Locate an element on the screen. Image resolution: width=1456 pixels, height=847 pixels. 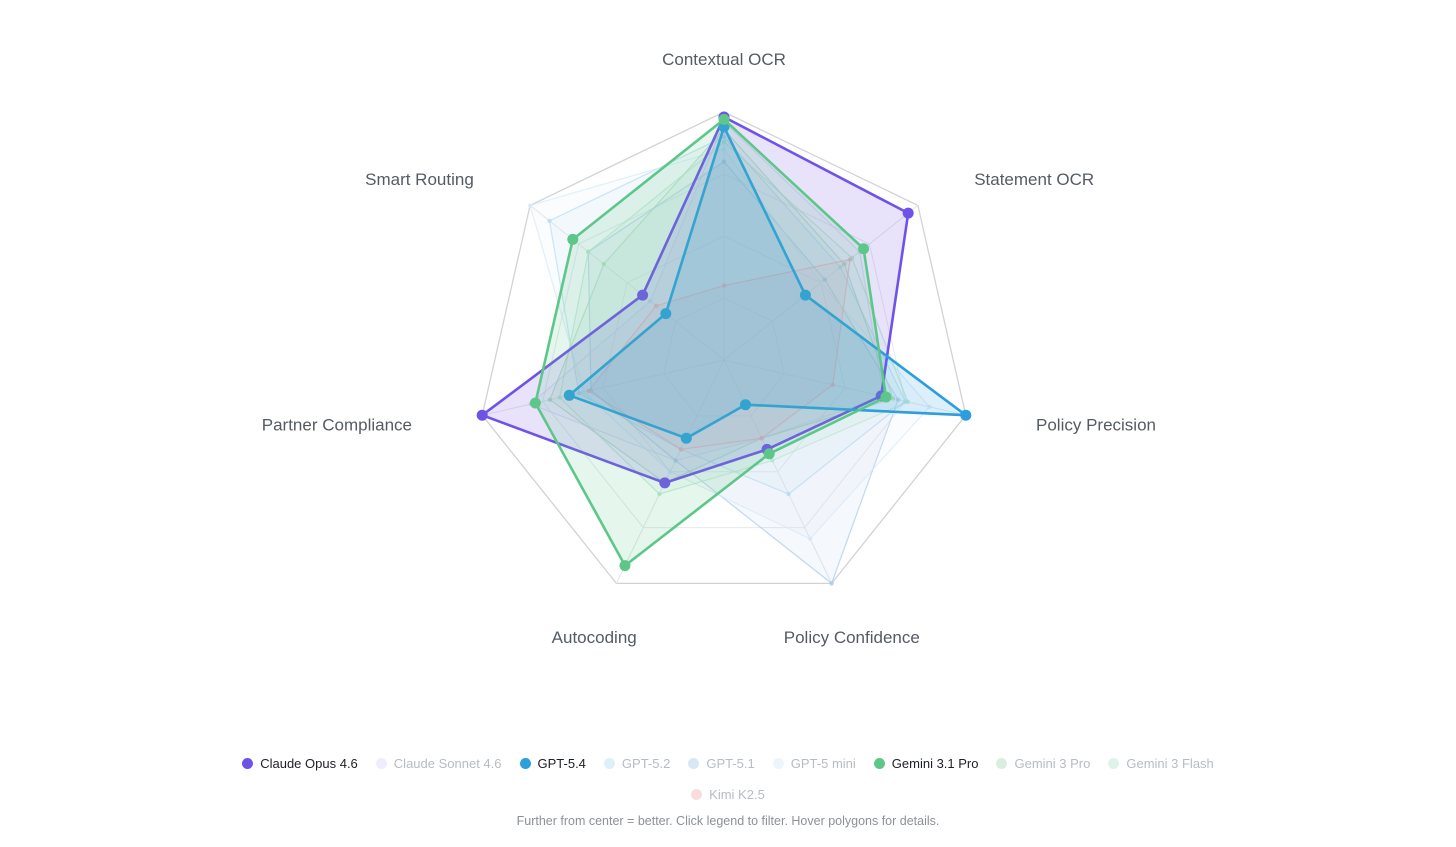
legend-item: GPT-5.2 is located at coordinates (636, 763).